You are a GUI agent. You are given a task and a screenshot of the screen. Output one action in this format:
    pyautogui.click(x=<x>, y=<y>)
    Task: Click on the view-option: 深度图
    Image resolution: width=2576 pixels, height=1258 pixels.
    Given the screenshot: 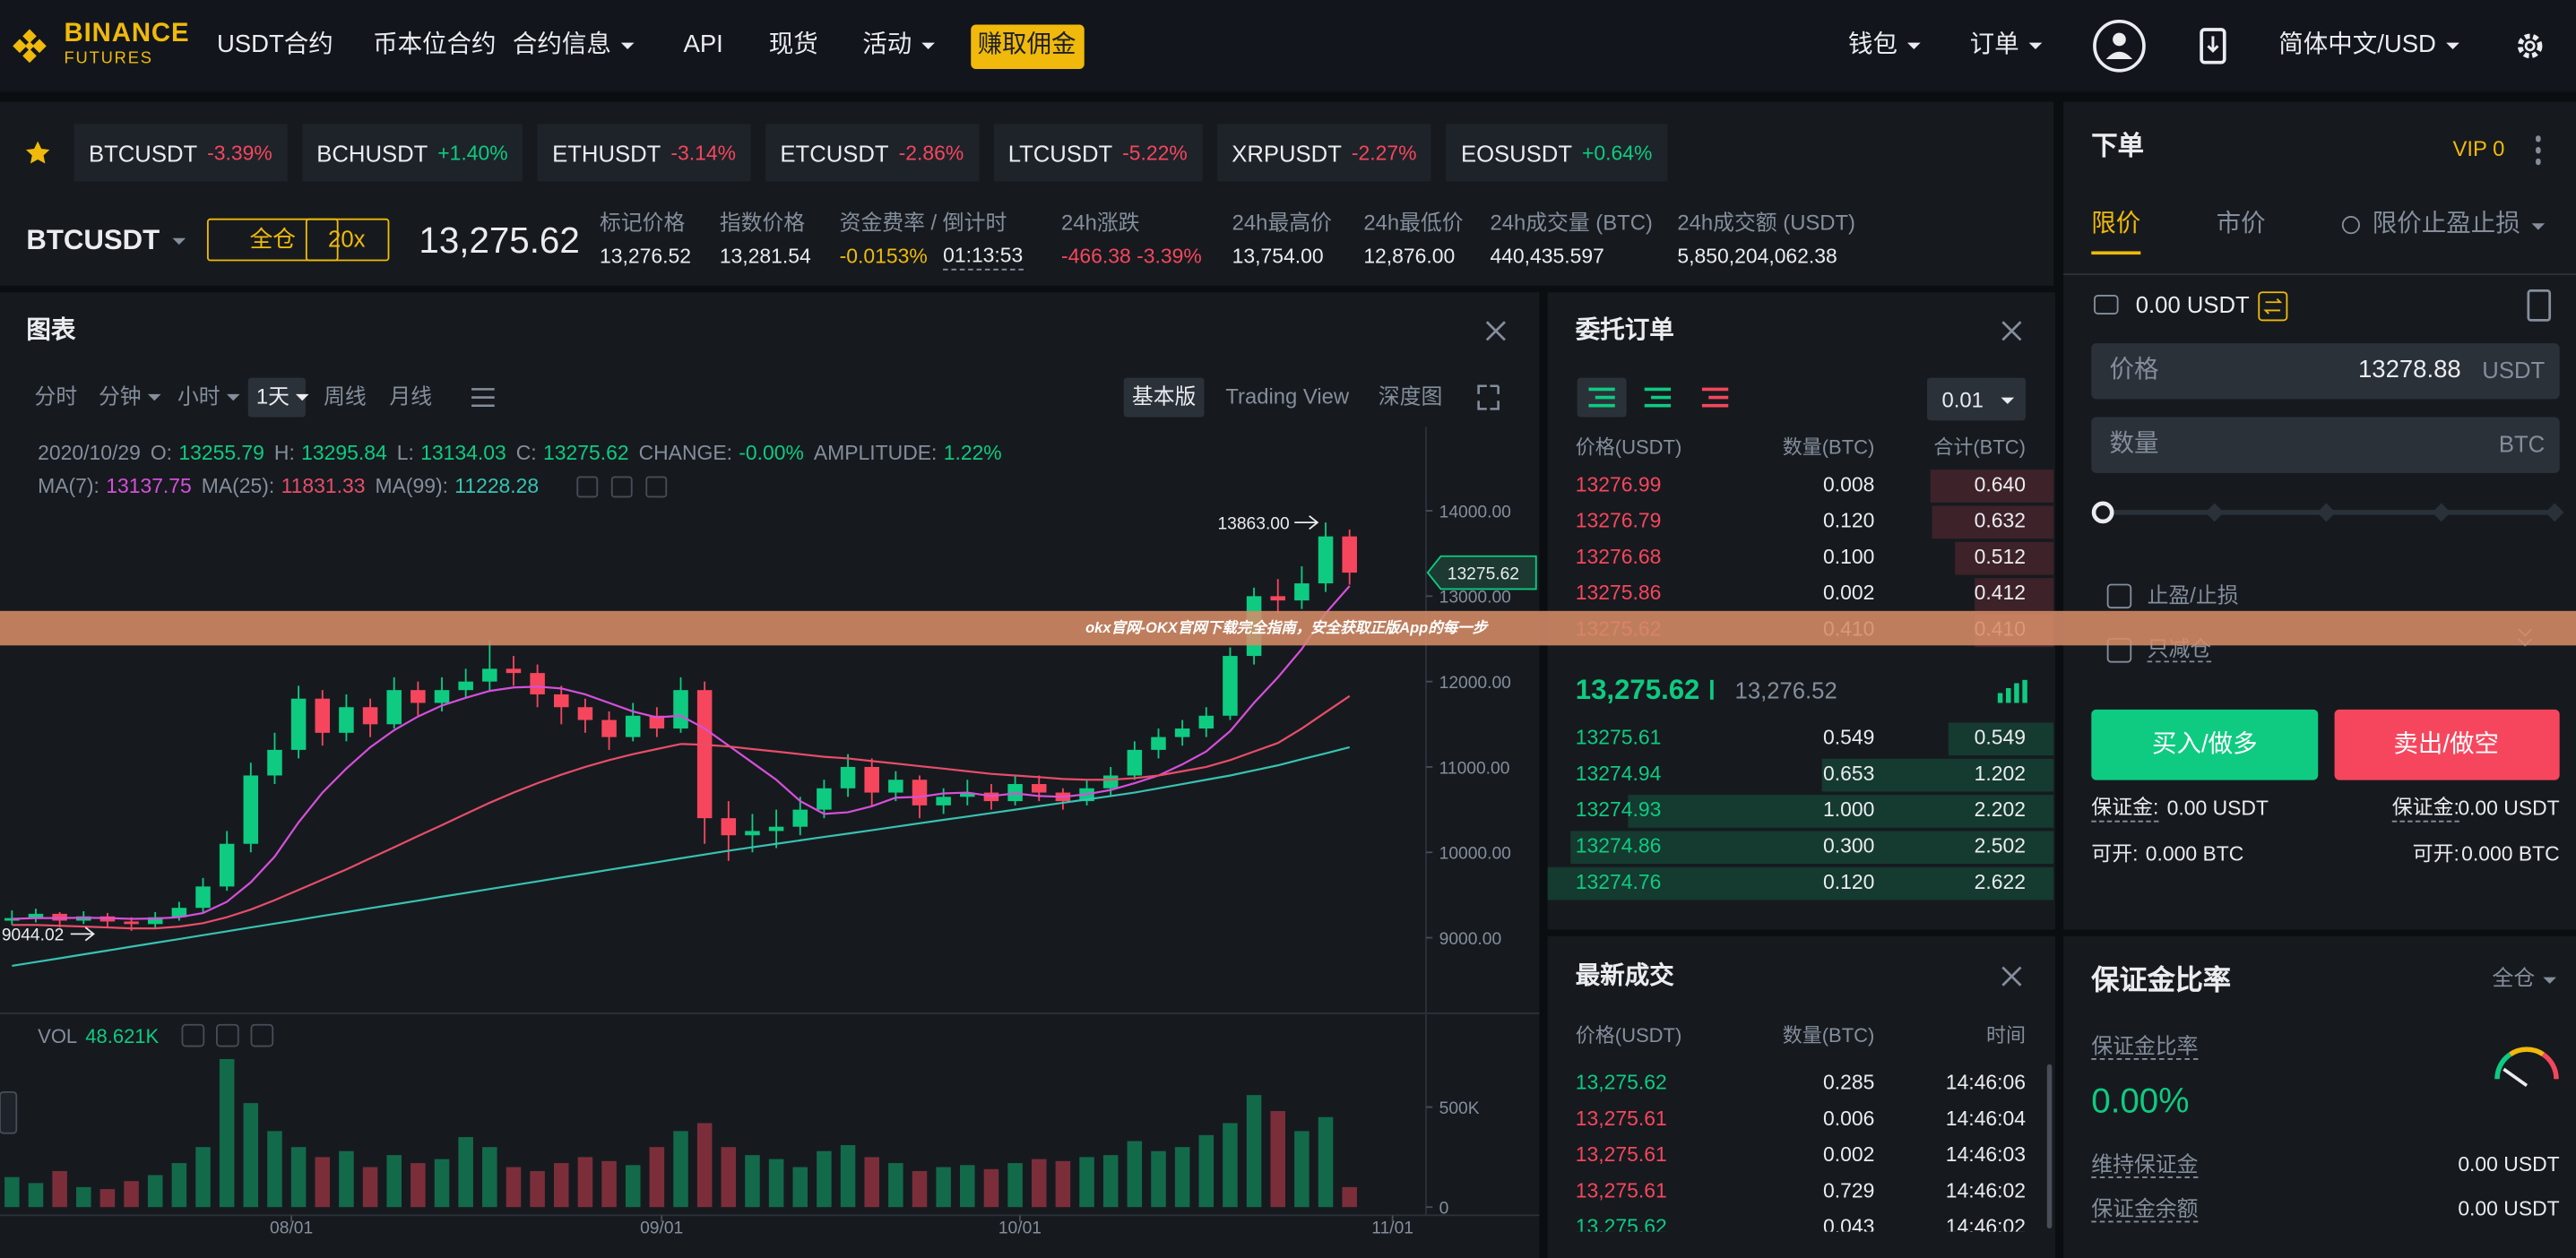 What is the action you would take?
    pyautogui.click(x=1410, y=396)
    